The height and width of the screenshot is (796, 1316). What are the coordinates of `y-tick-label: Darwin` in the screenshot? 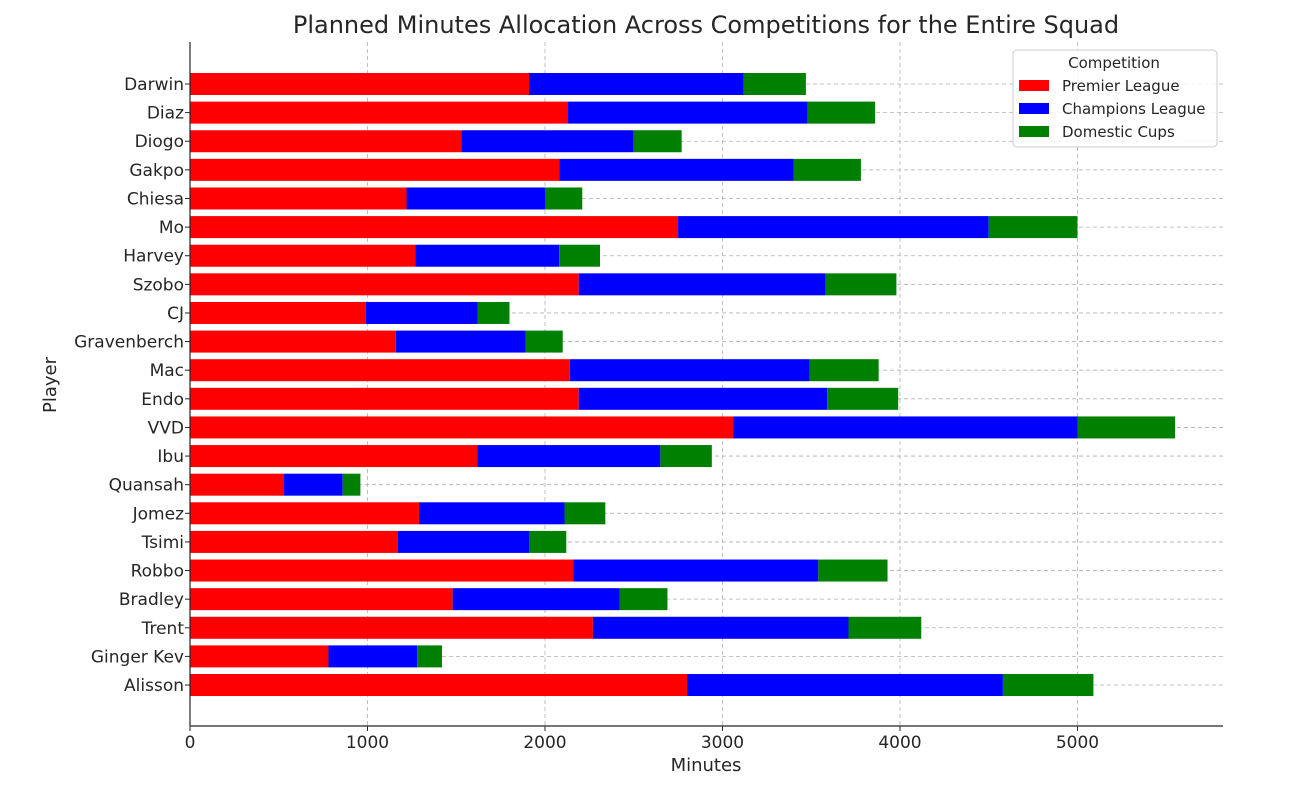 It's located at (154, 85).